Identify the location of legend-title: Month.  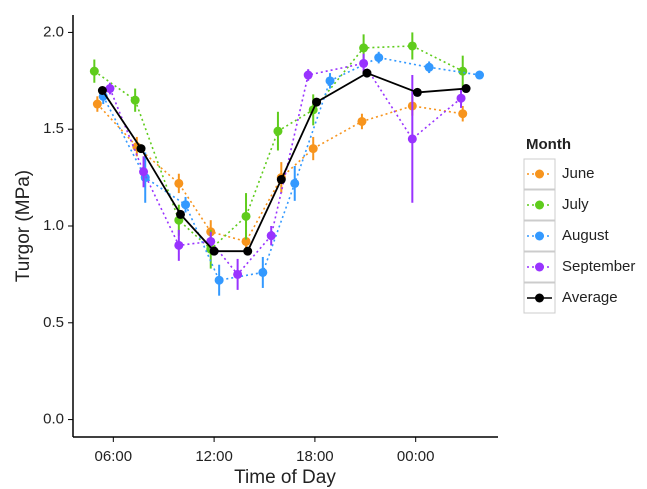
(548, 144).